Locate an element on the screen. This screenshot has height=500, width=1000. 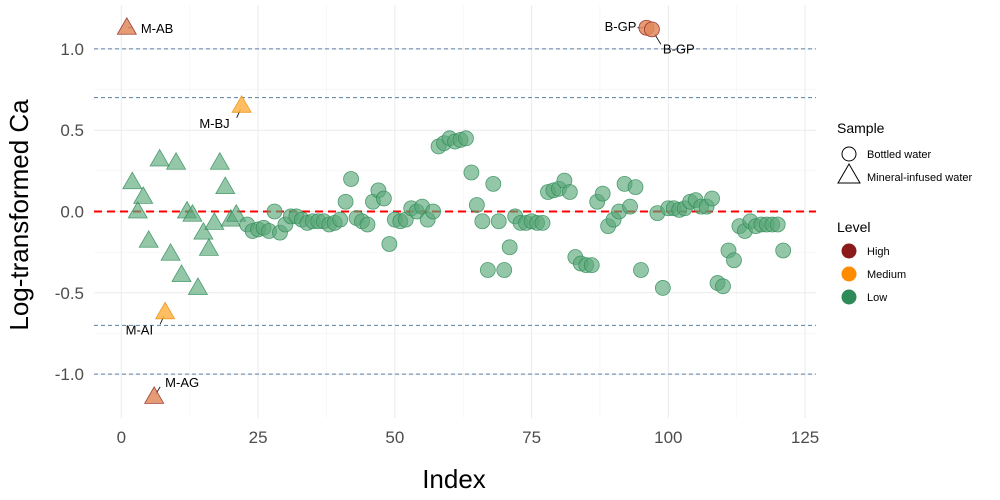
y-tick-label: 1.0 is located at coordinates (72, 49).